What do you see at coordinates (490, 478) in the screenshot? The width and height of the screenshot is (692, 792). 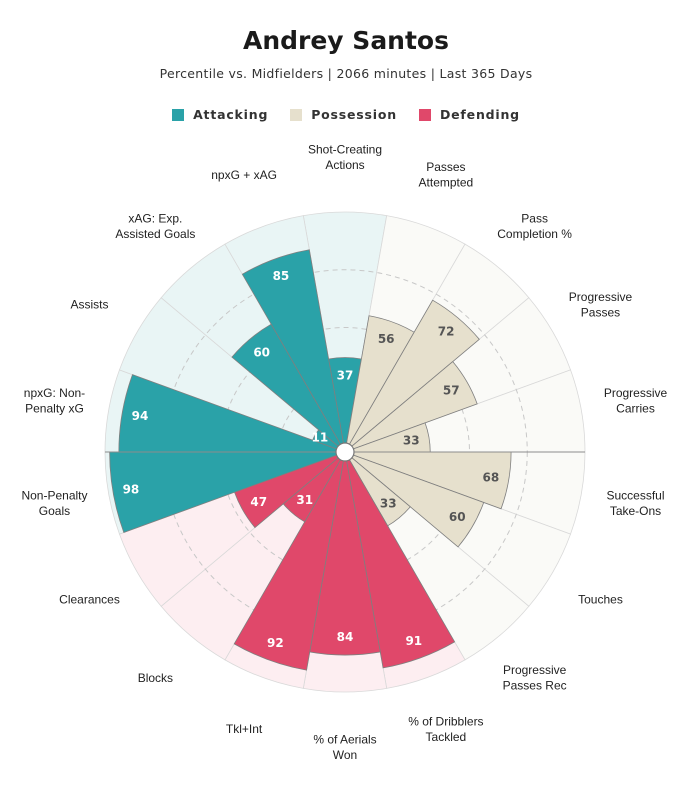 I see `value-label-successful-take-ons: 68` at bounding box center [490, 478].